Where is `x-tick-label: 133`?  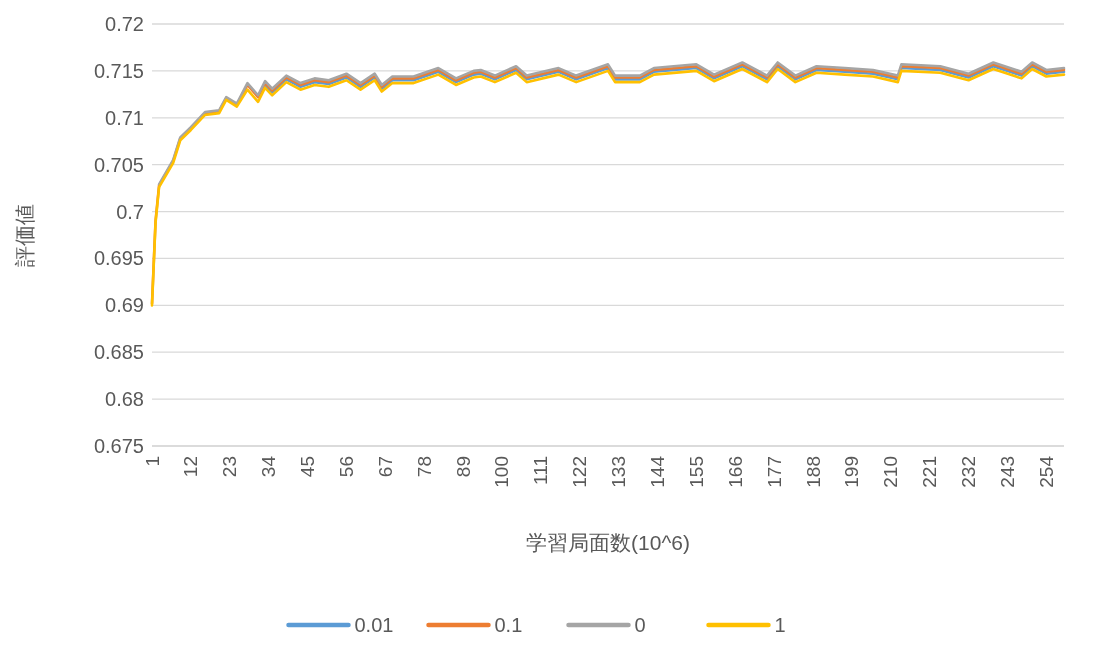
x-tick-label: 133 is located at coordinates (619, 472).